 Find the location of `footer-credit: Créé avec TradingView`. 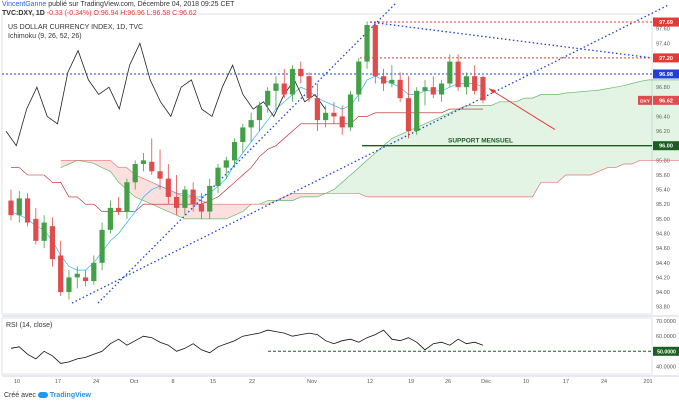

footer-credit: Créé avec TradingView is located at coordinates (47, 395).